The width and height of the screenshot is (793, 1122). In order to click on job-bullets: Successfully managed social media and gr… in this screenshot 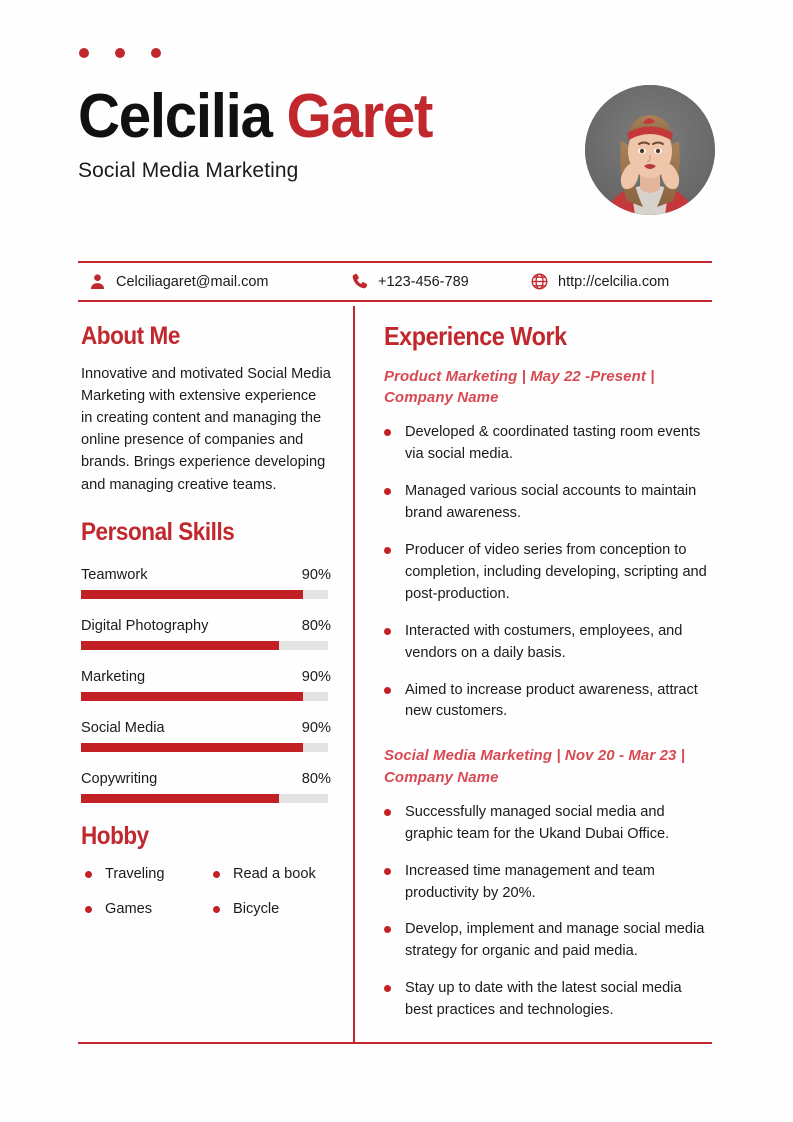, I will do `click(548, 912)`.